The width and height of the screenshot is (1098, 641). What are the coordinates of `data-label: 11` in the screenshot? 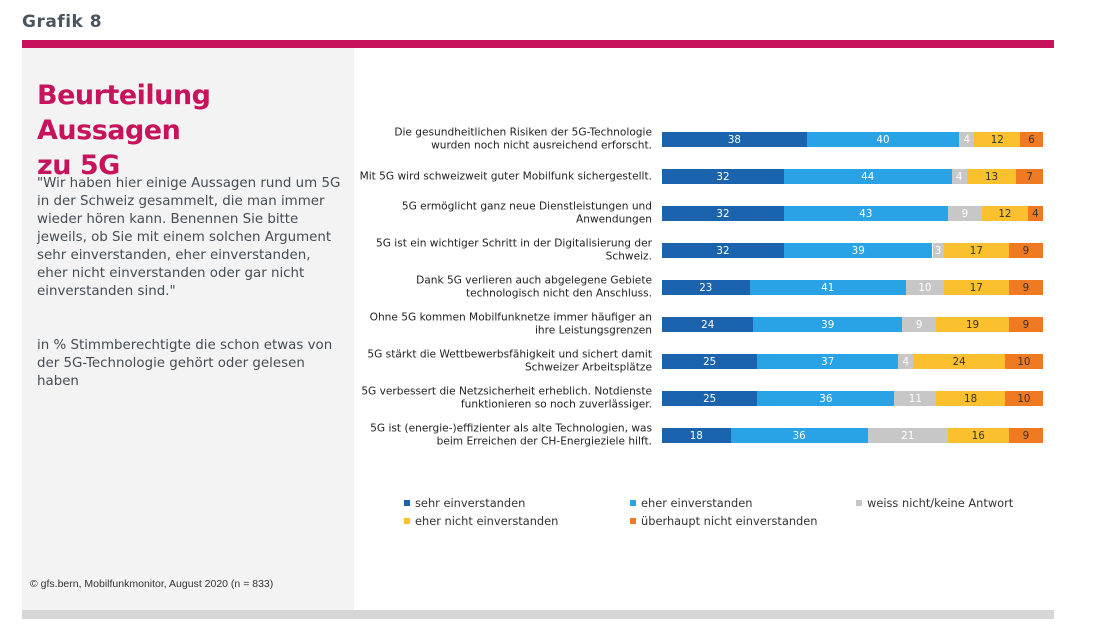 It's located at (915, 398).